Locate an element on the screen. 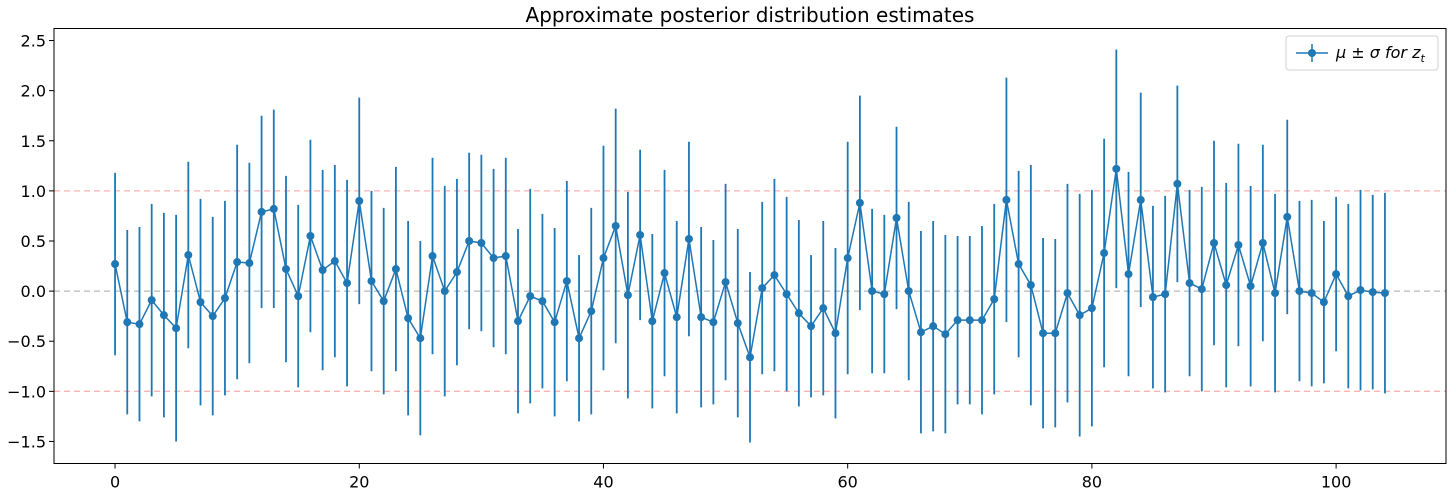  x-axis-ticks: 0 20 40 60 80 100 is located at coordinates (731, 477).